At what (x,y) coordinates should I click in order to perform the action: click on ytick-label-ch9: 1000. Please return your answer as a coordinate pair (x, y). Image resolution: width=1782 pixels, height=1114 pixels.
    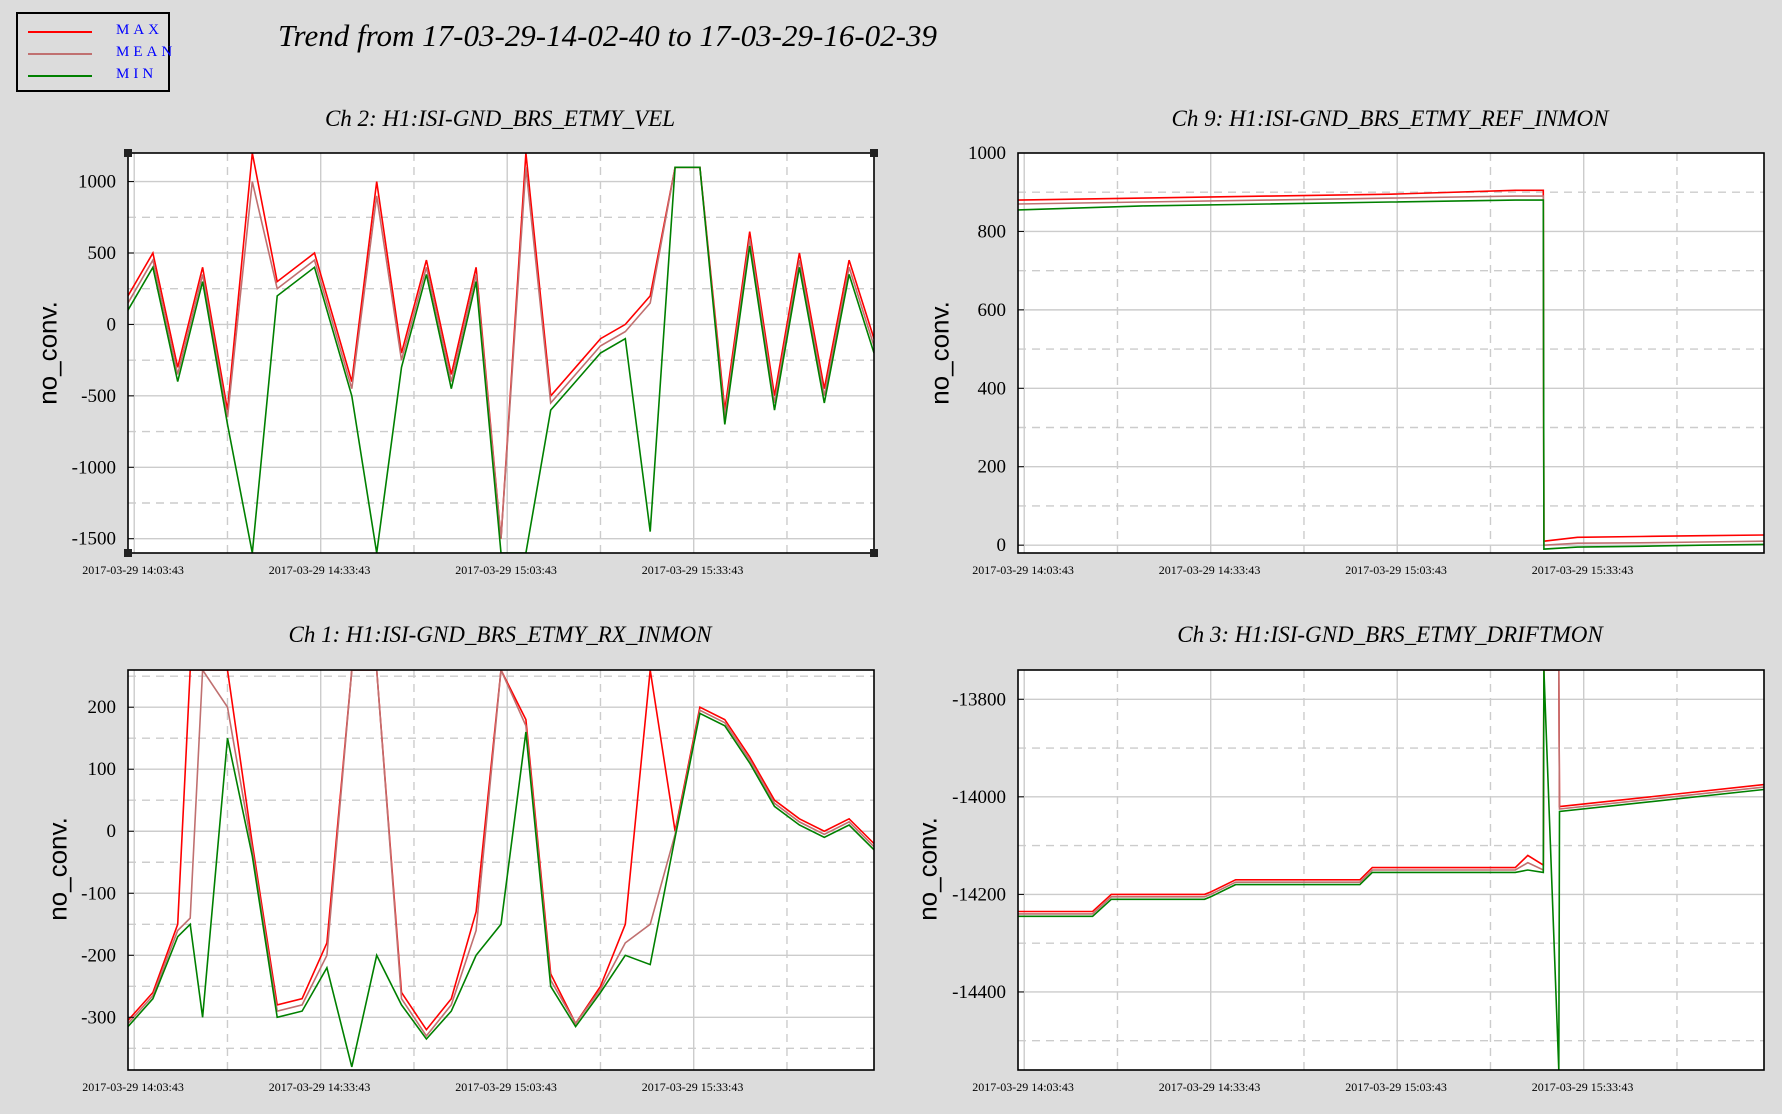
    Looking at the image, I should click on (987, 153).